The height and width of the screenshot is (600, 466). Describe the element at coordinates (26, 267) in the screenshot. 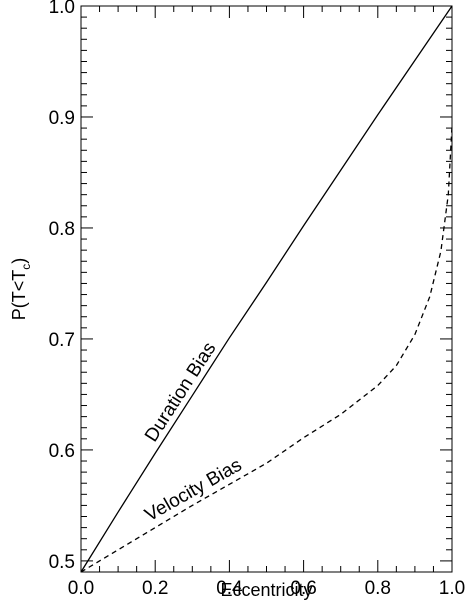

I see `y-axis-title-subscript: c` at that location.